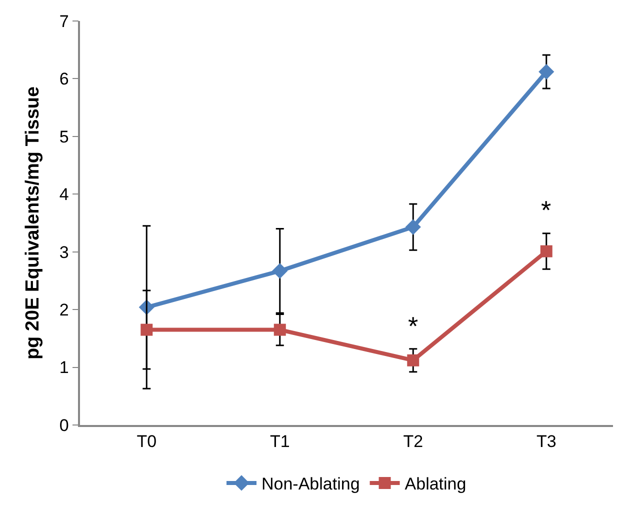  I want to click on legend-label: Non-Ablating, so click(311, 484).